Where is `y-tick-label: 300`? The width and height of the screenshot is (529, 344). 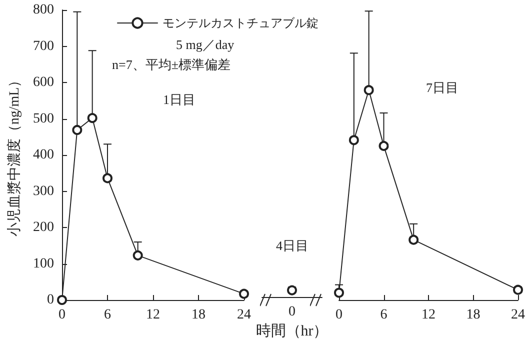
y-tick-label: 300 is located at coordinates (43, 191).